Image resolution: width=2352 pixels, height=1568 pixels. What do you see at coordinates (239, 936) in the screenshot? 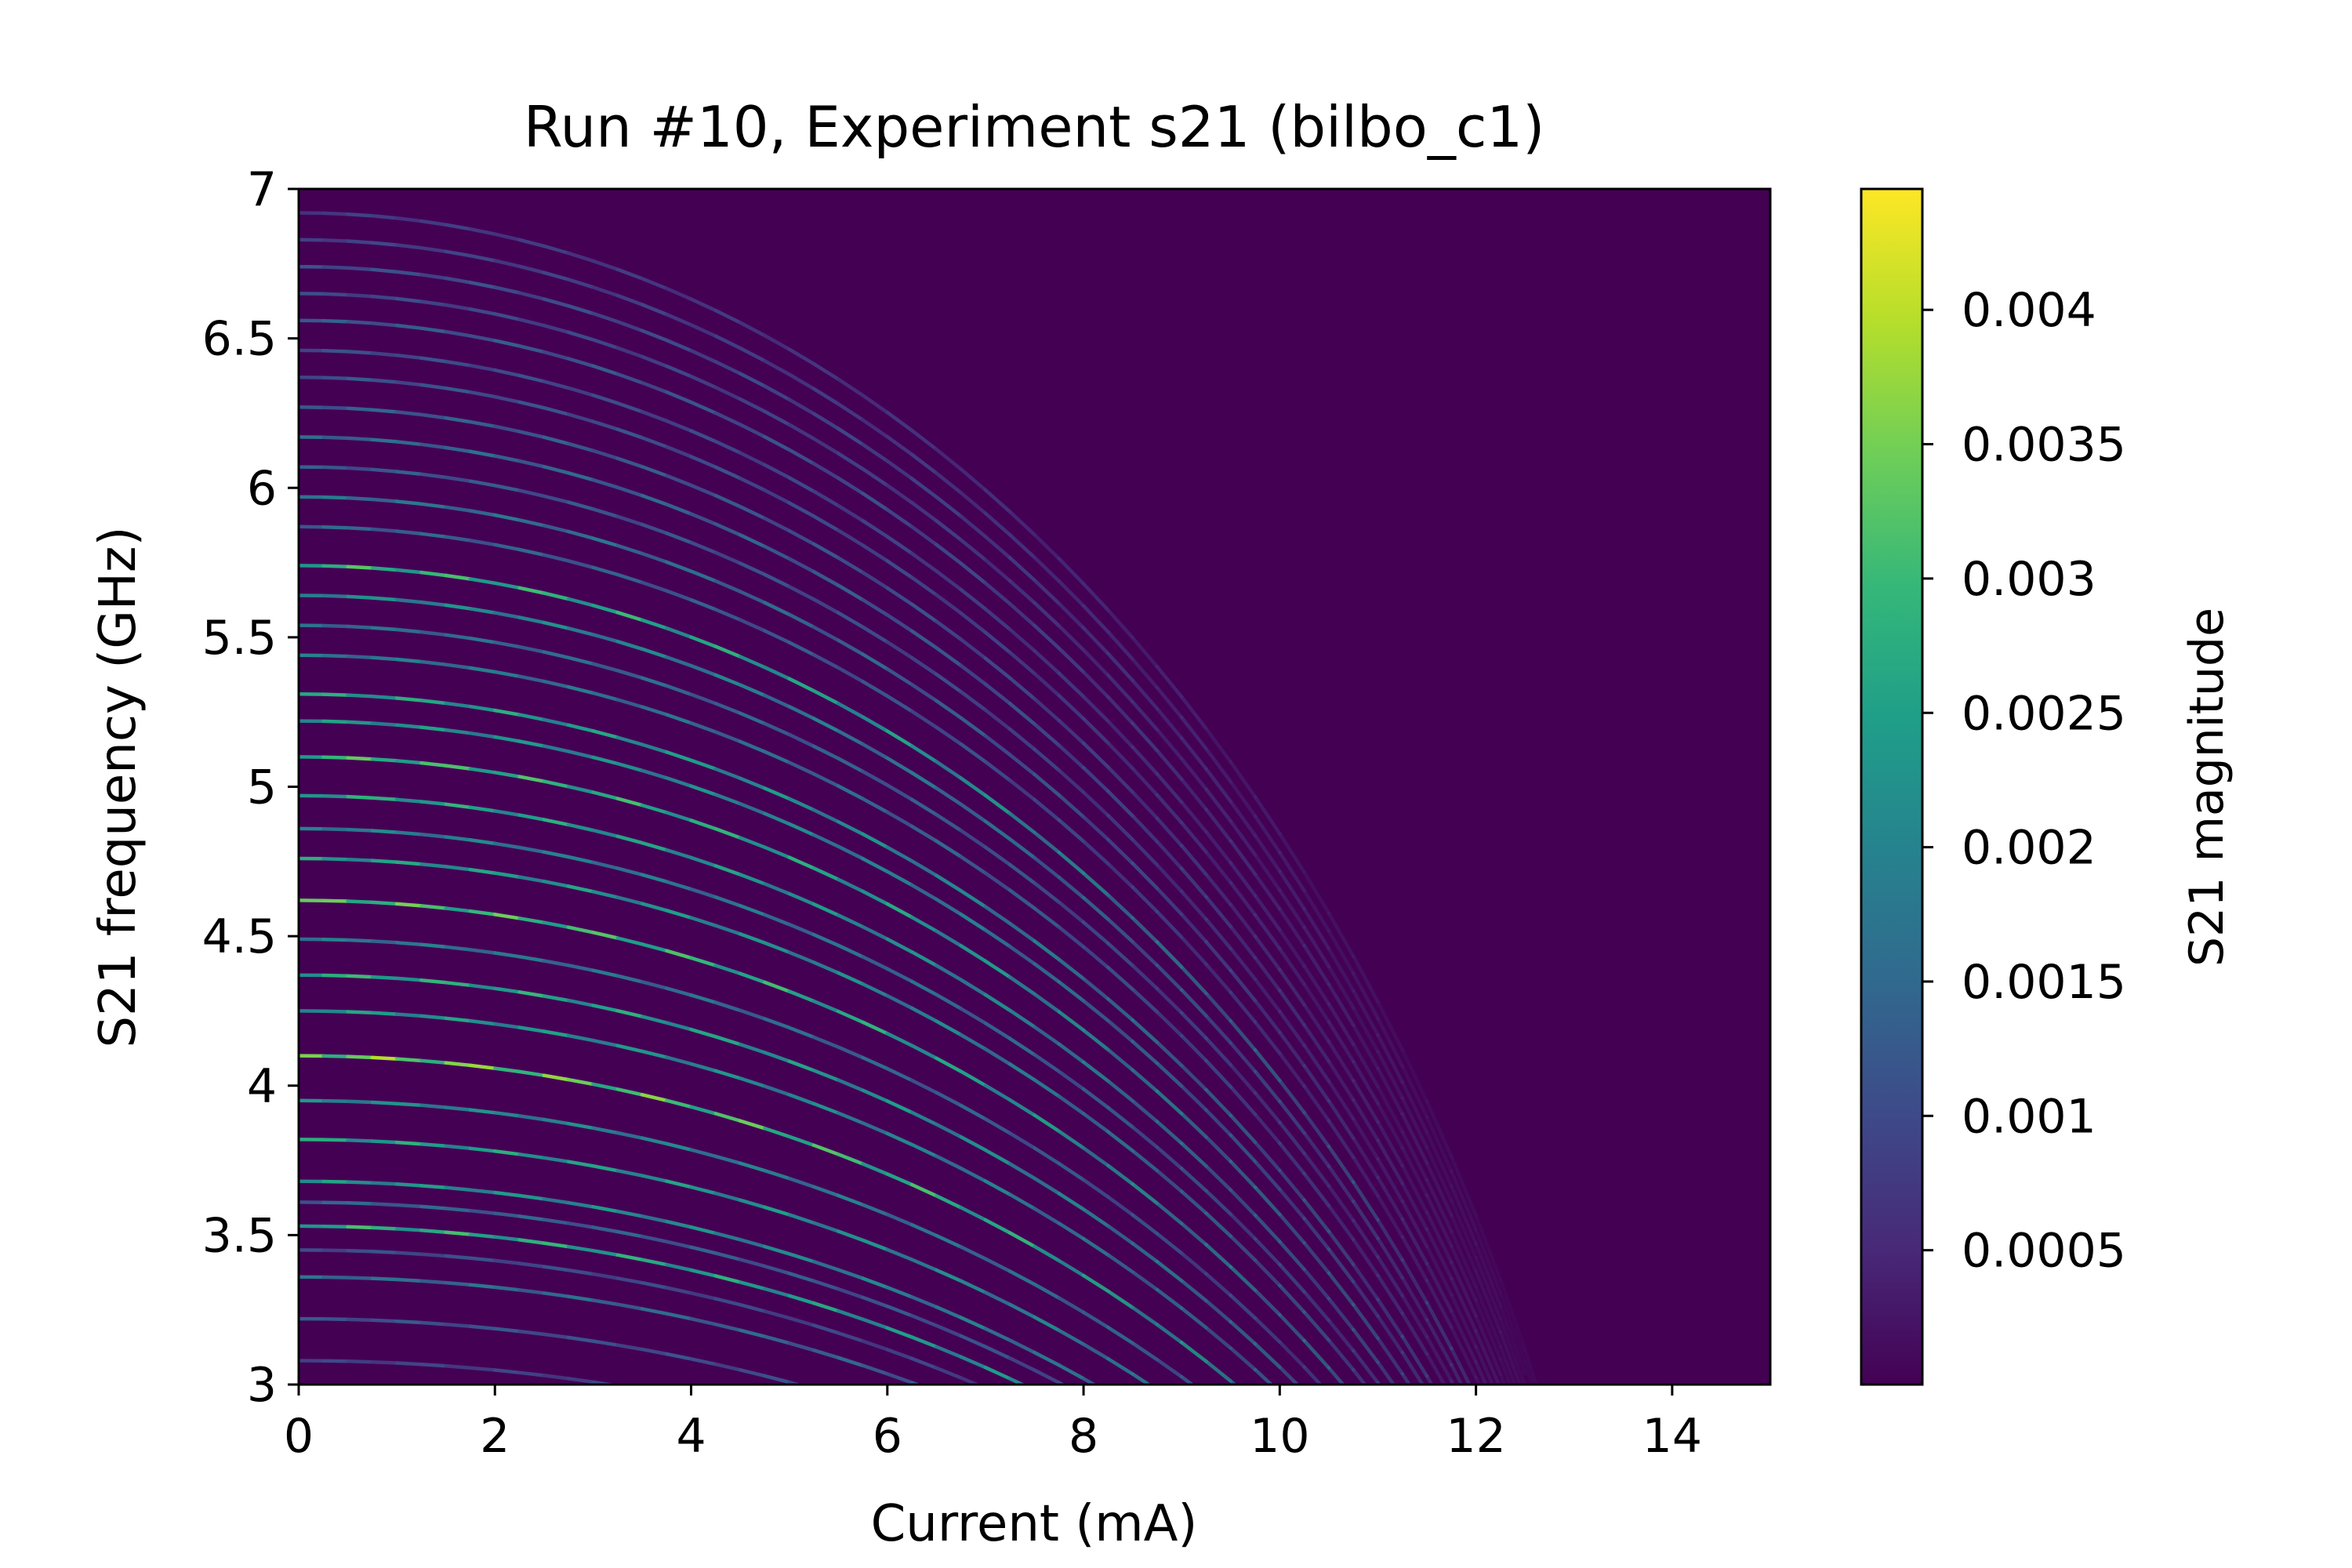
I see `y-tick-label: 4.5` at bounding box center [239, 936].